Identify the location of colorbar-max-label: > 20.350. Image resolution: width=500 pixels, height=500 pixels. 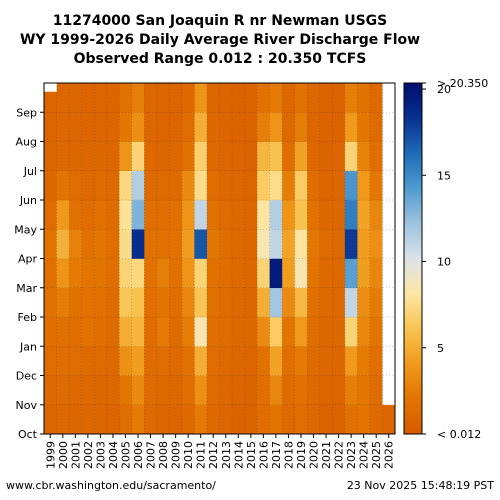
(462, 83).